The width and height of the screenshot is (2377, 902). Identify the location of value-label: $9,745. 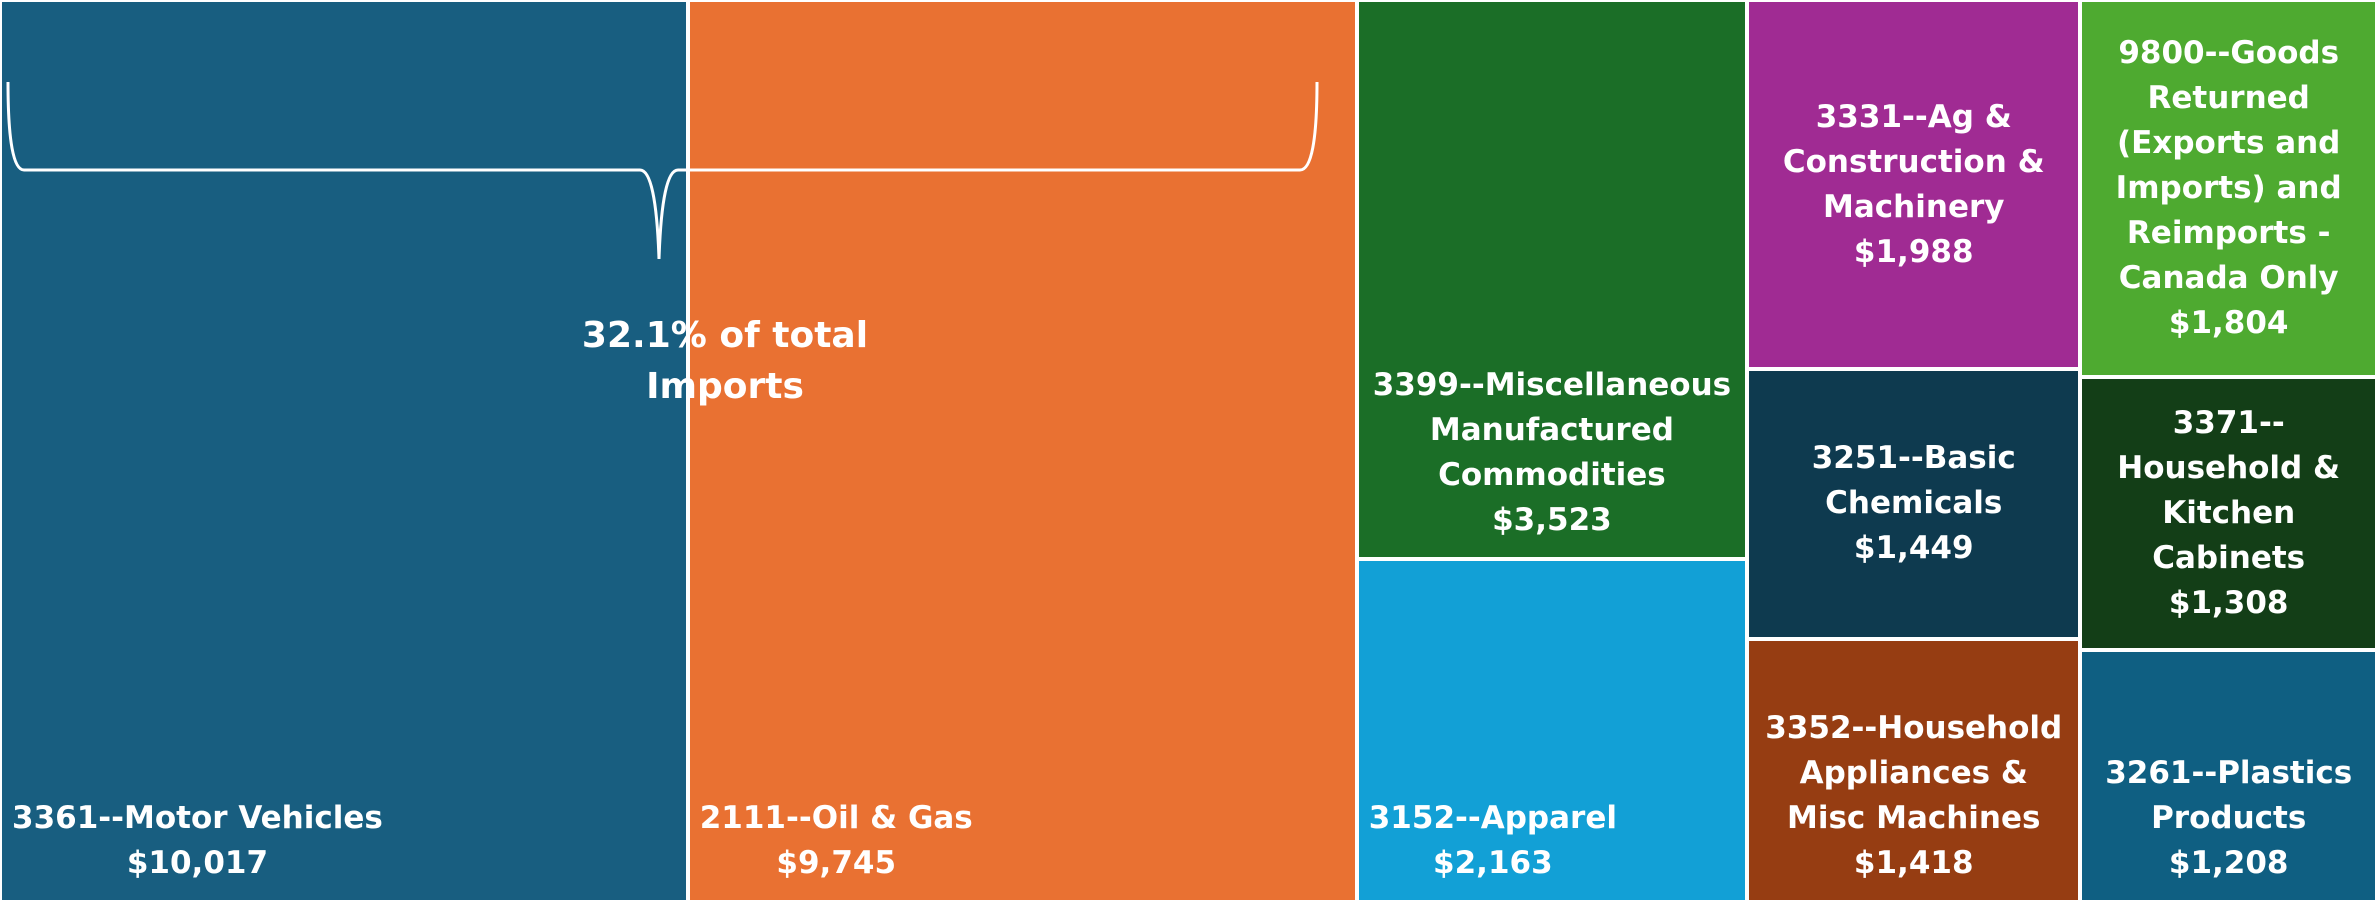
(836, 863).